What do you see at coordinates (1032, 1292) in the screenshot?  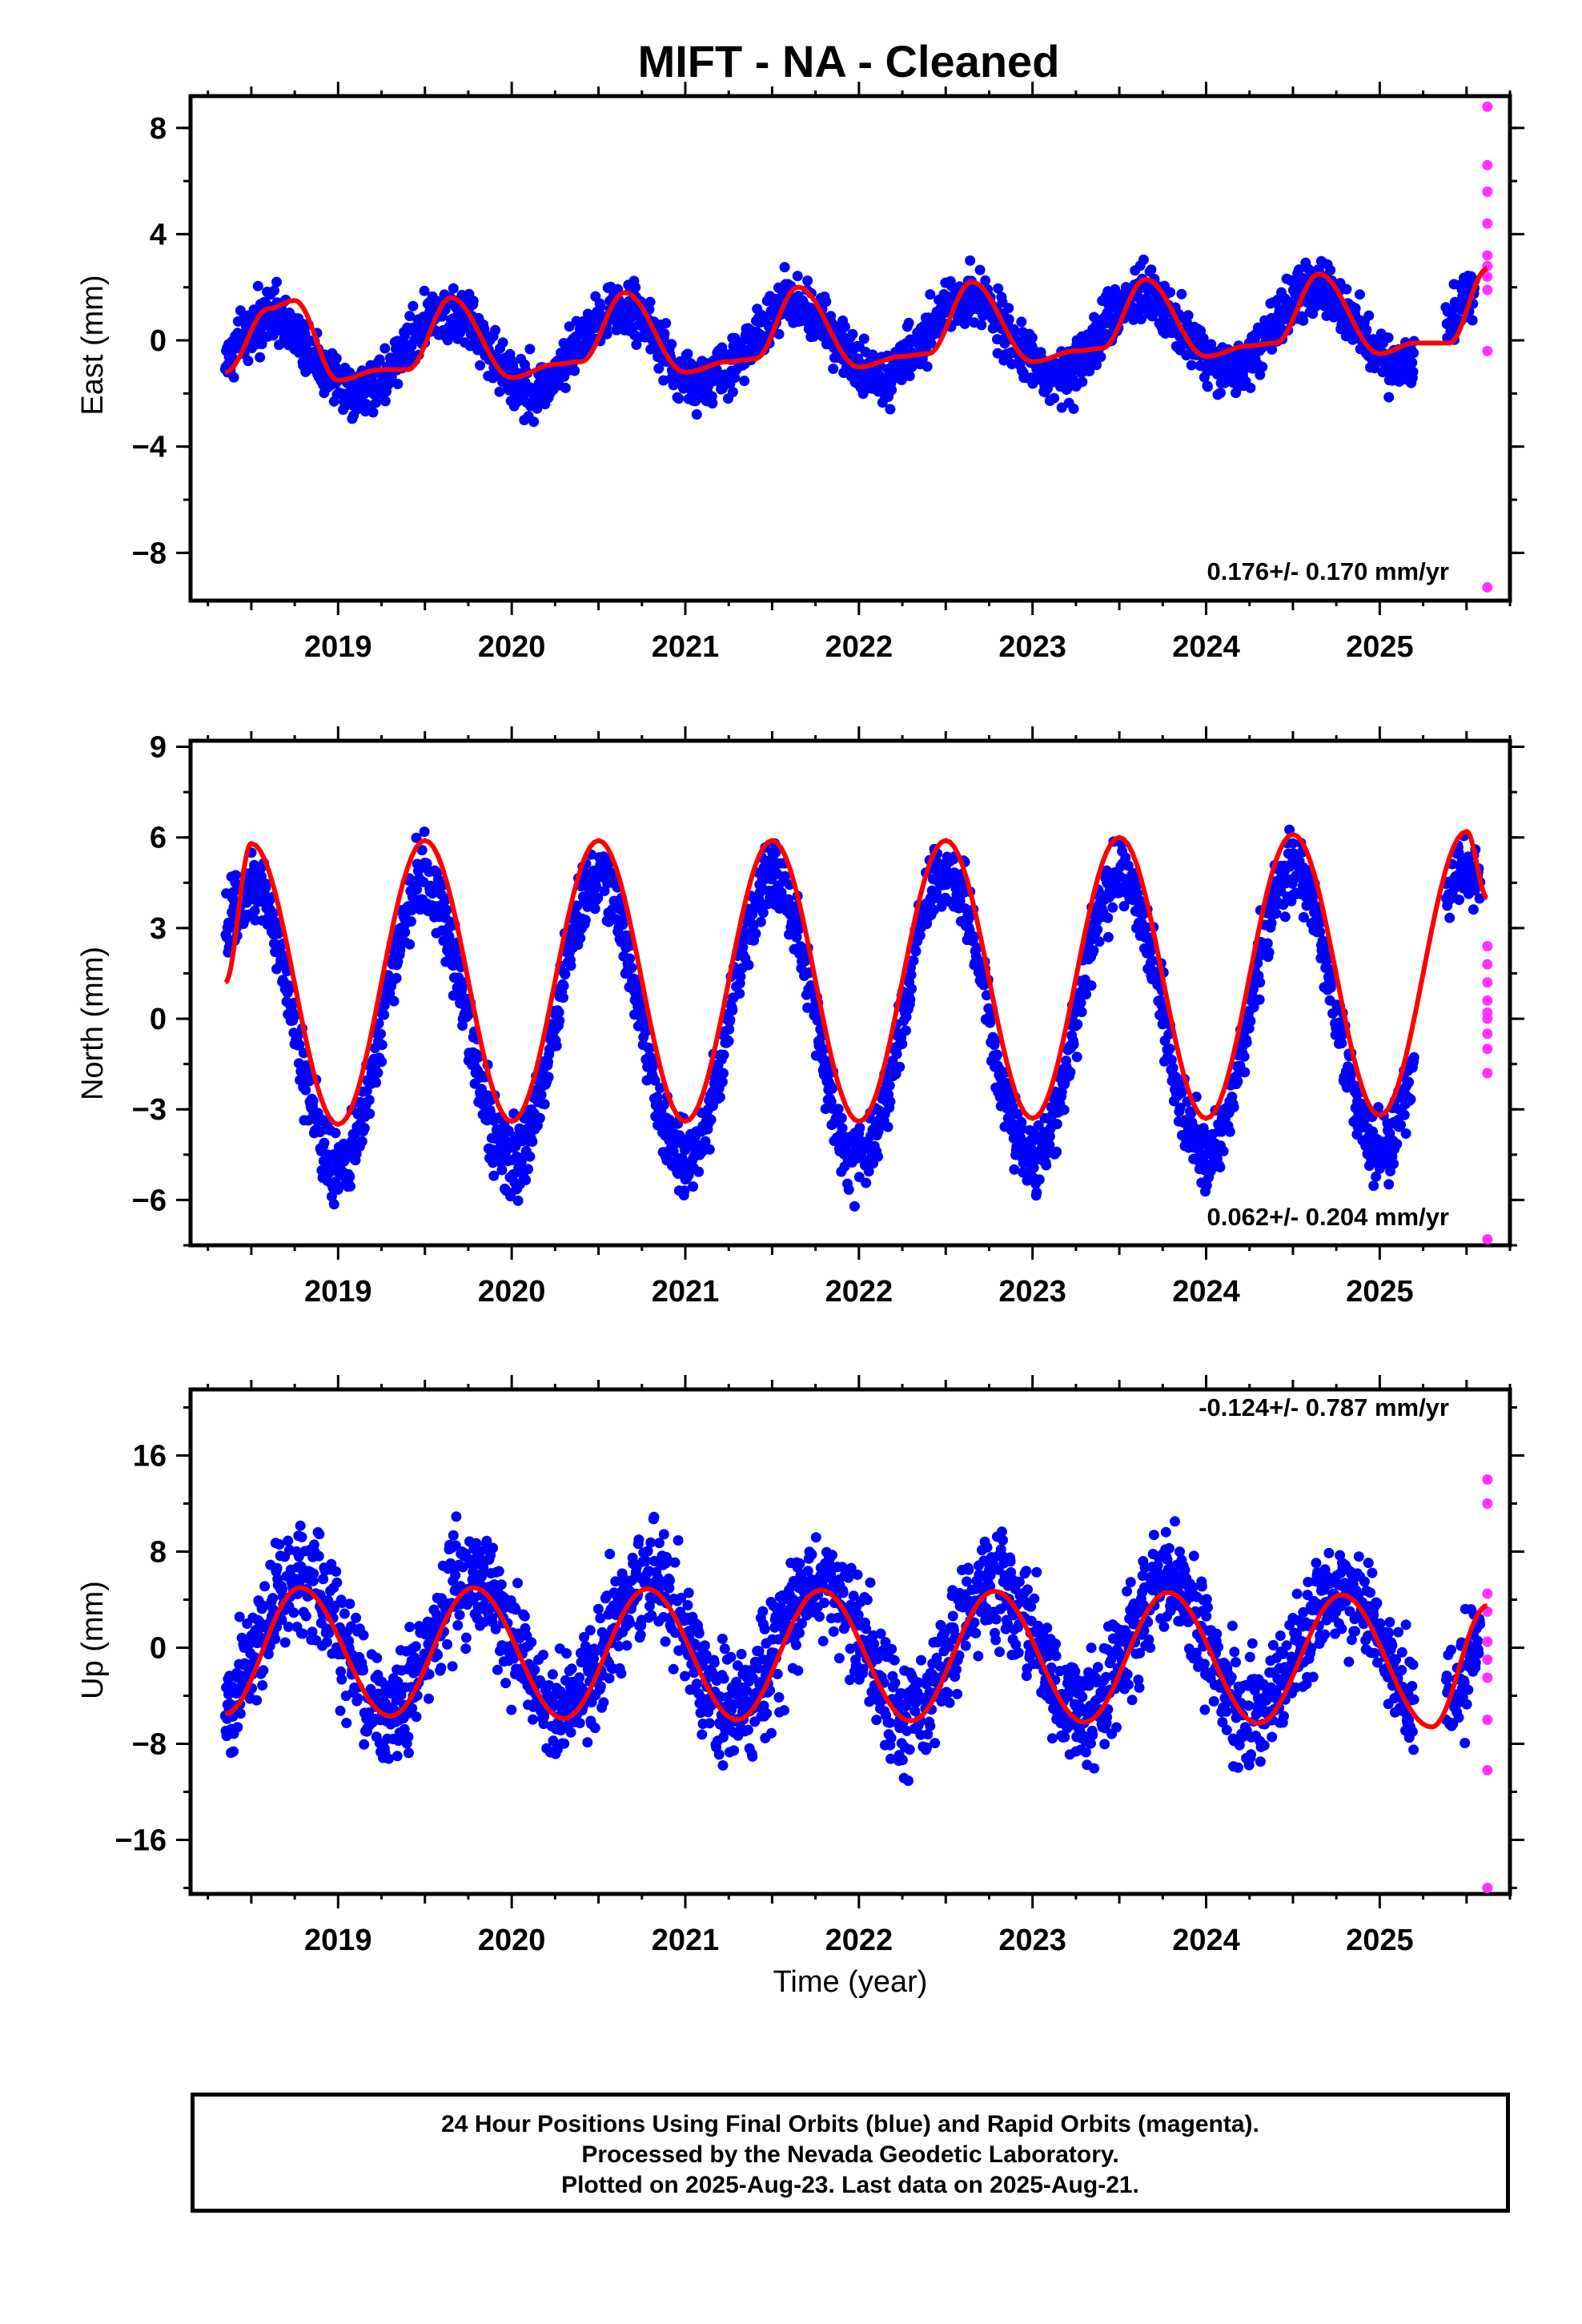 I see `x-tick-label: 2023` at bounding box center [1032, 1292].